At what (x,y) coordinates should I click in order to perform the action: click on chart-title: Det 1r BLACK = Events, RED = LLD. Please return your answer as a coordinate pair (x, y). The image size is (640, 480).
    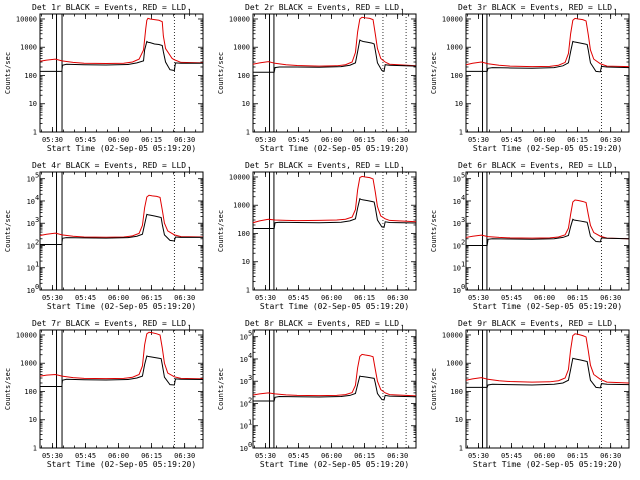
    Looking at the image, I should click on (109, 7).